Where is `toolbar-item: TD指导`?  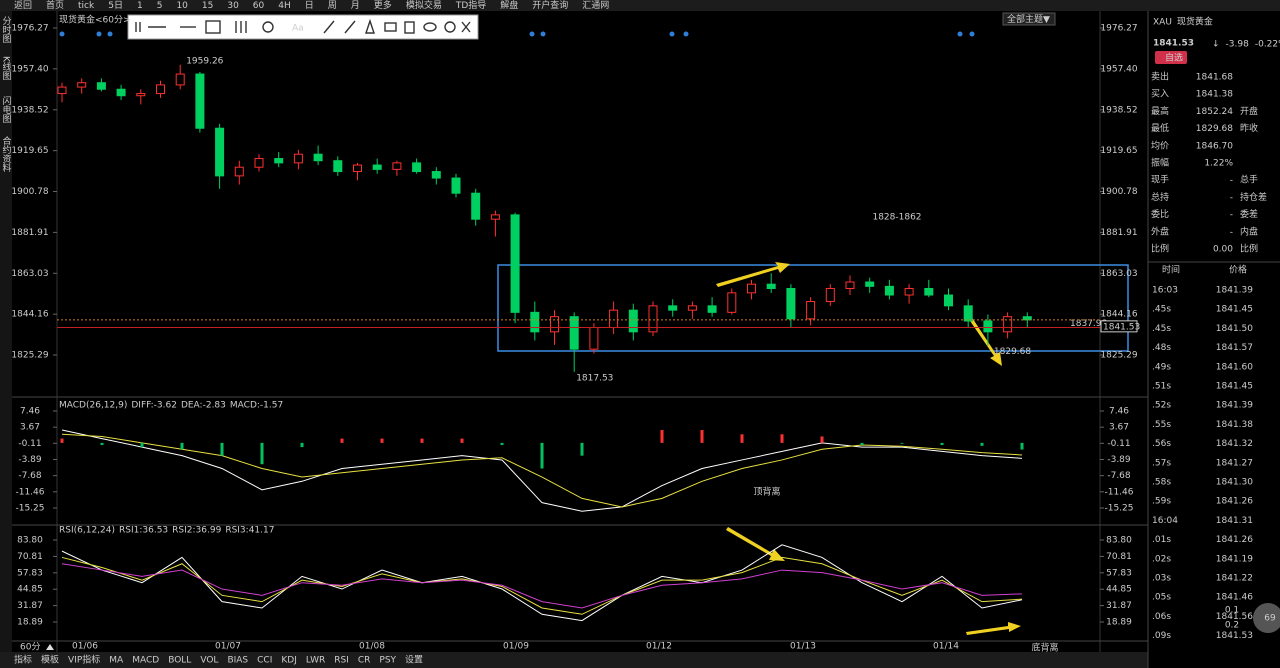 toolbar-item: TD指导 is located at coordinates (470, 5).